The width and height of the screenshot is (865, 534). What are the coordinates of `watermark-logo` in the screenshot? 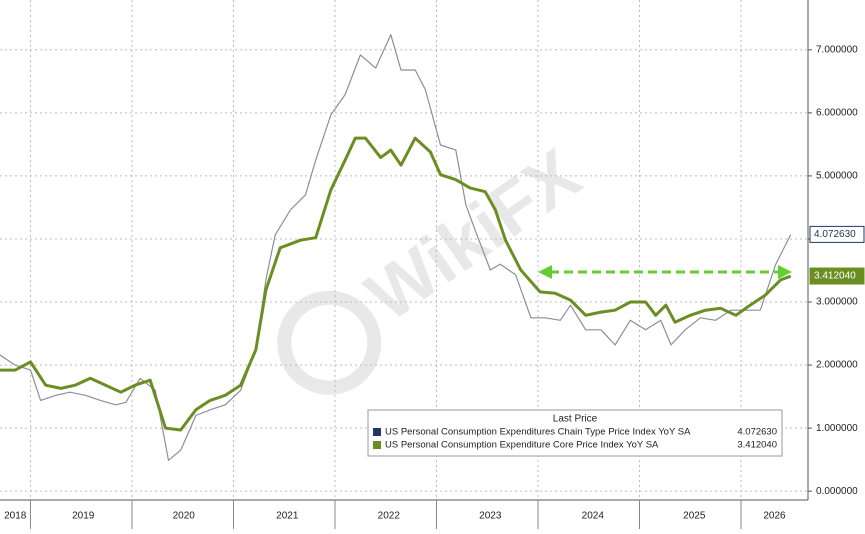 It's located at (329, 342).